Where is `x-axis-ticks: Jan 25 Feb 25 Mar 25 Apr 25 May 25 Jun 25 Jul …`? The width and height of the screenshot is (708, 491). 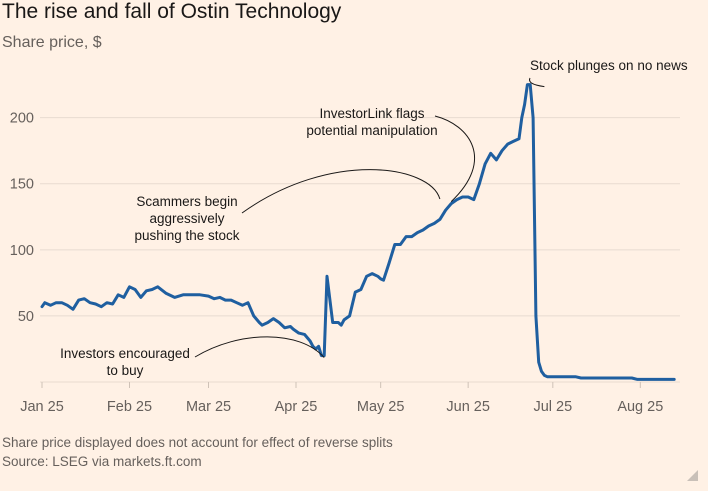
x-axis-ticks: Jan 25 Feb 25 Mar 25 Apr 25 May 25 Jun 25 Jul … is located at coordinates (341, 398).